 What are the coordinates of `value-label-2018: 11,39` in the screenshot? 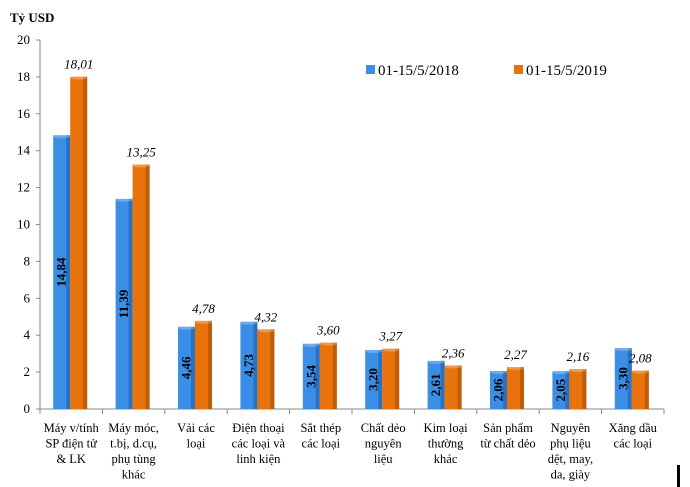 It's located at (123, 303).